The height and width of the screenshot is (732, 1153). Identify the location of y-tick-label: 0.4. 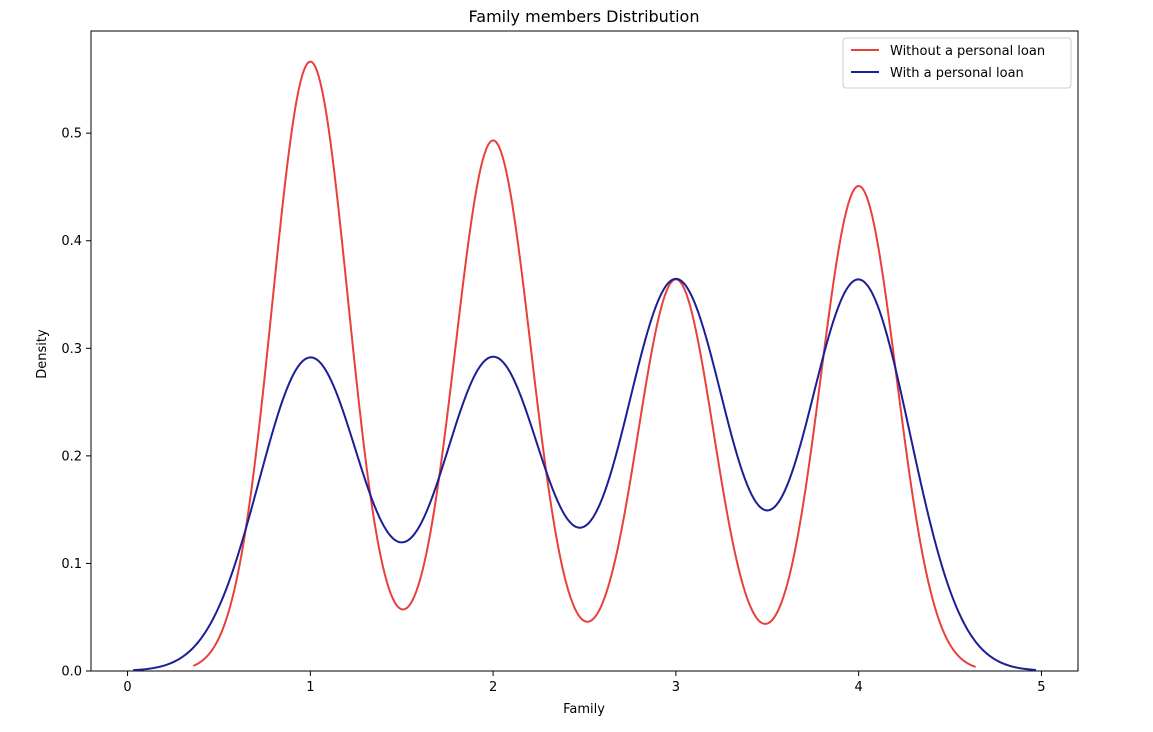
(71, 241).